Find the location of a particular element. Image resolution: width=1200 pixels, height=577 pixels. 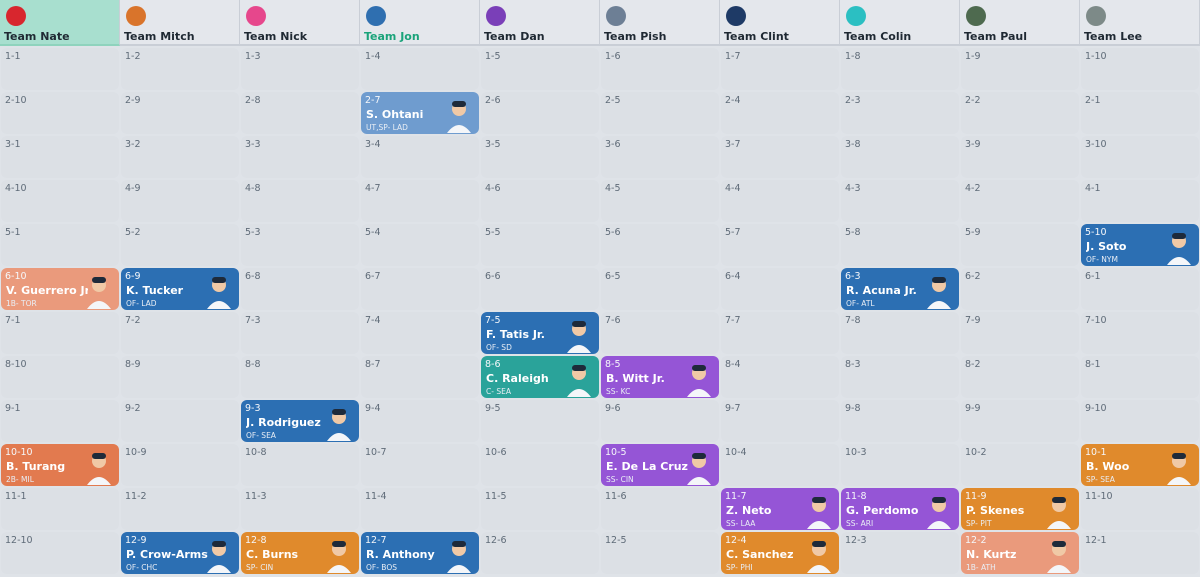

team-header-3: Team Jon is located at coordinates (420, 23).